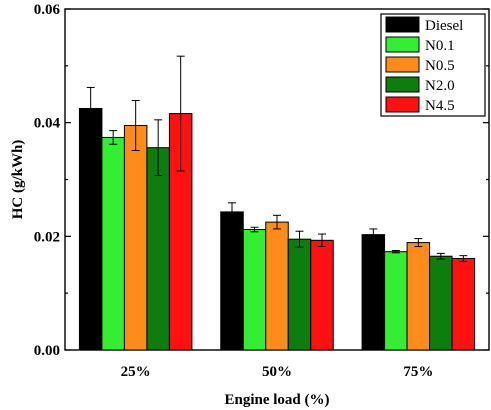 The width and height of the screenshot is (491, 410). Describe the element at coordinates (276, 400) in the screenshot. I see `x-axis-title: Engine load (%)` at that location.